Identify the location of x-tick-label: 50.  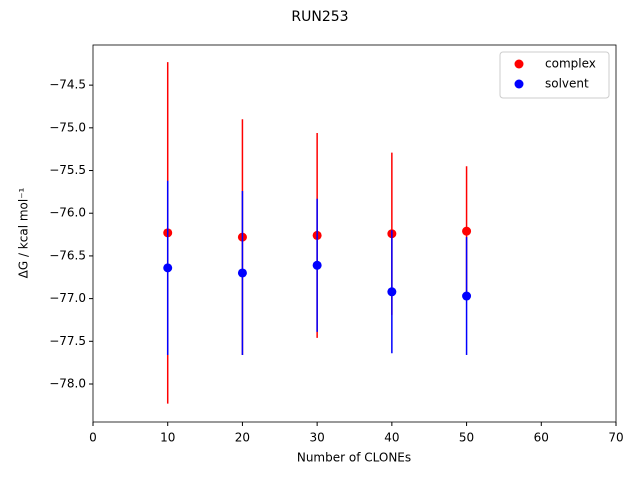
(466, 438).